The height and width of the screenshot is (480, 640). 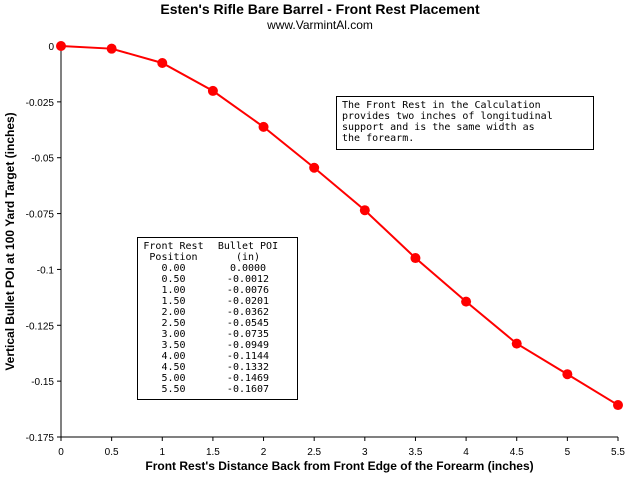 What do you see at coordinates (365, 452) in the screenshot?
I see `x-tick-label: 3` at bounding box center [365, 452].